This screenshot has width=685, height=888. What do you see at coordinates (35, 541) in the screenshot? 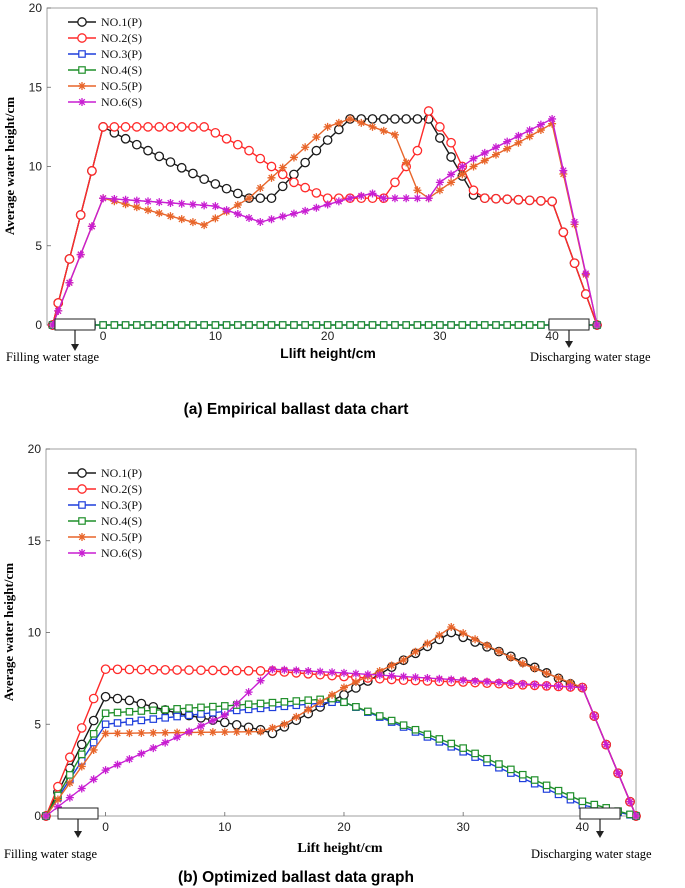
I see `panel-b-y-tick-label: 15` at bounding box center [35, 541].